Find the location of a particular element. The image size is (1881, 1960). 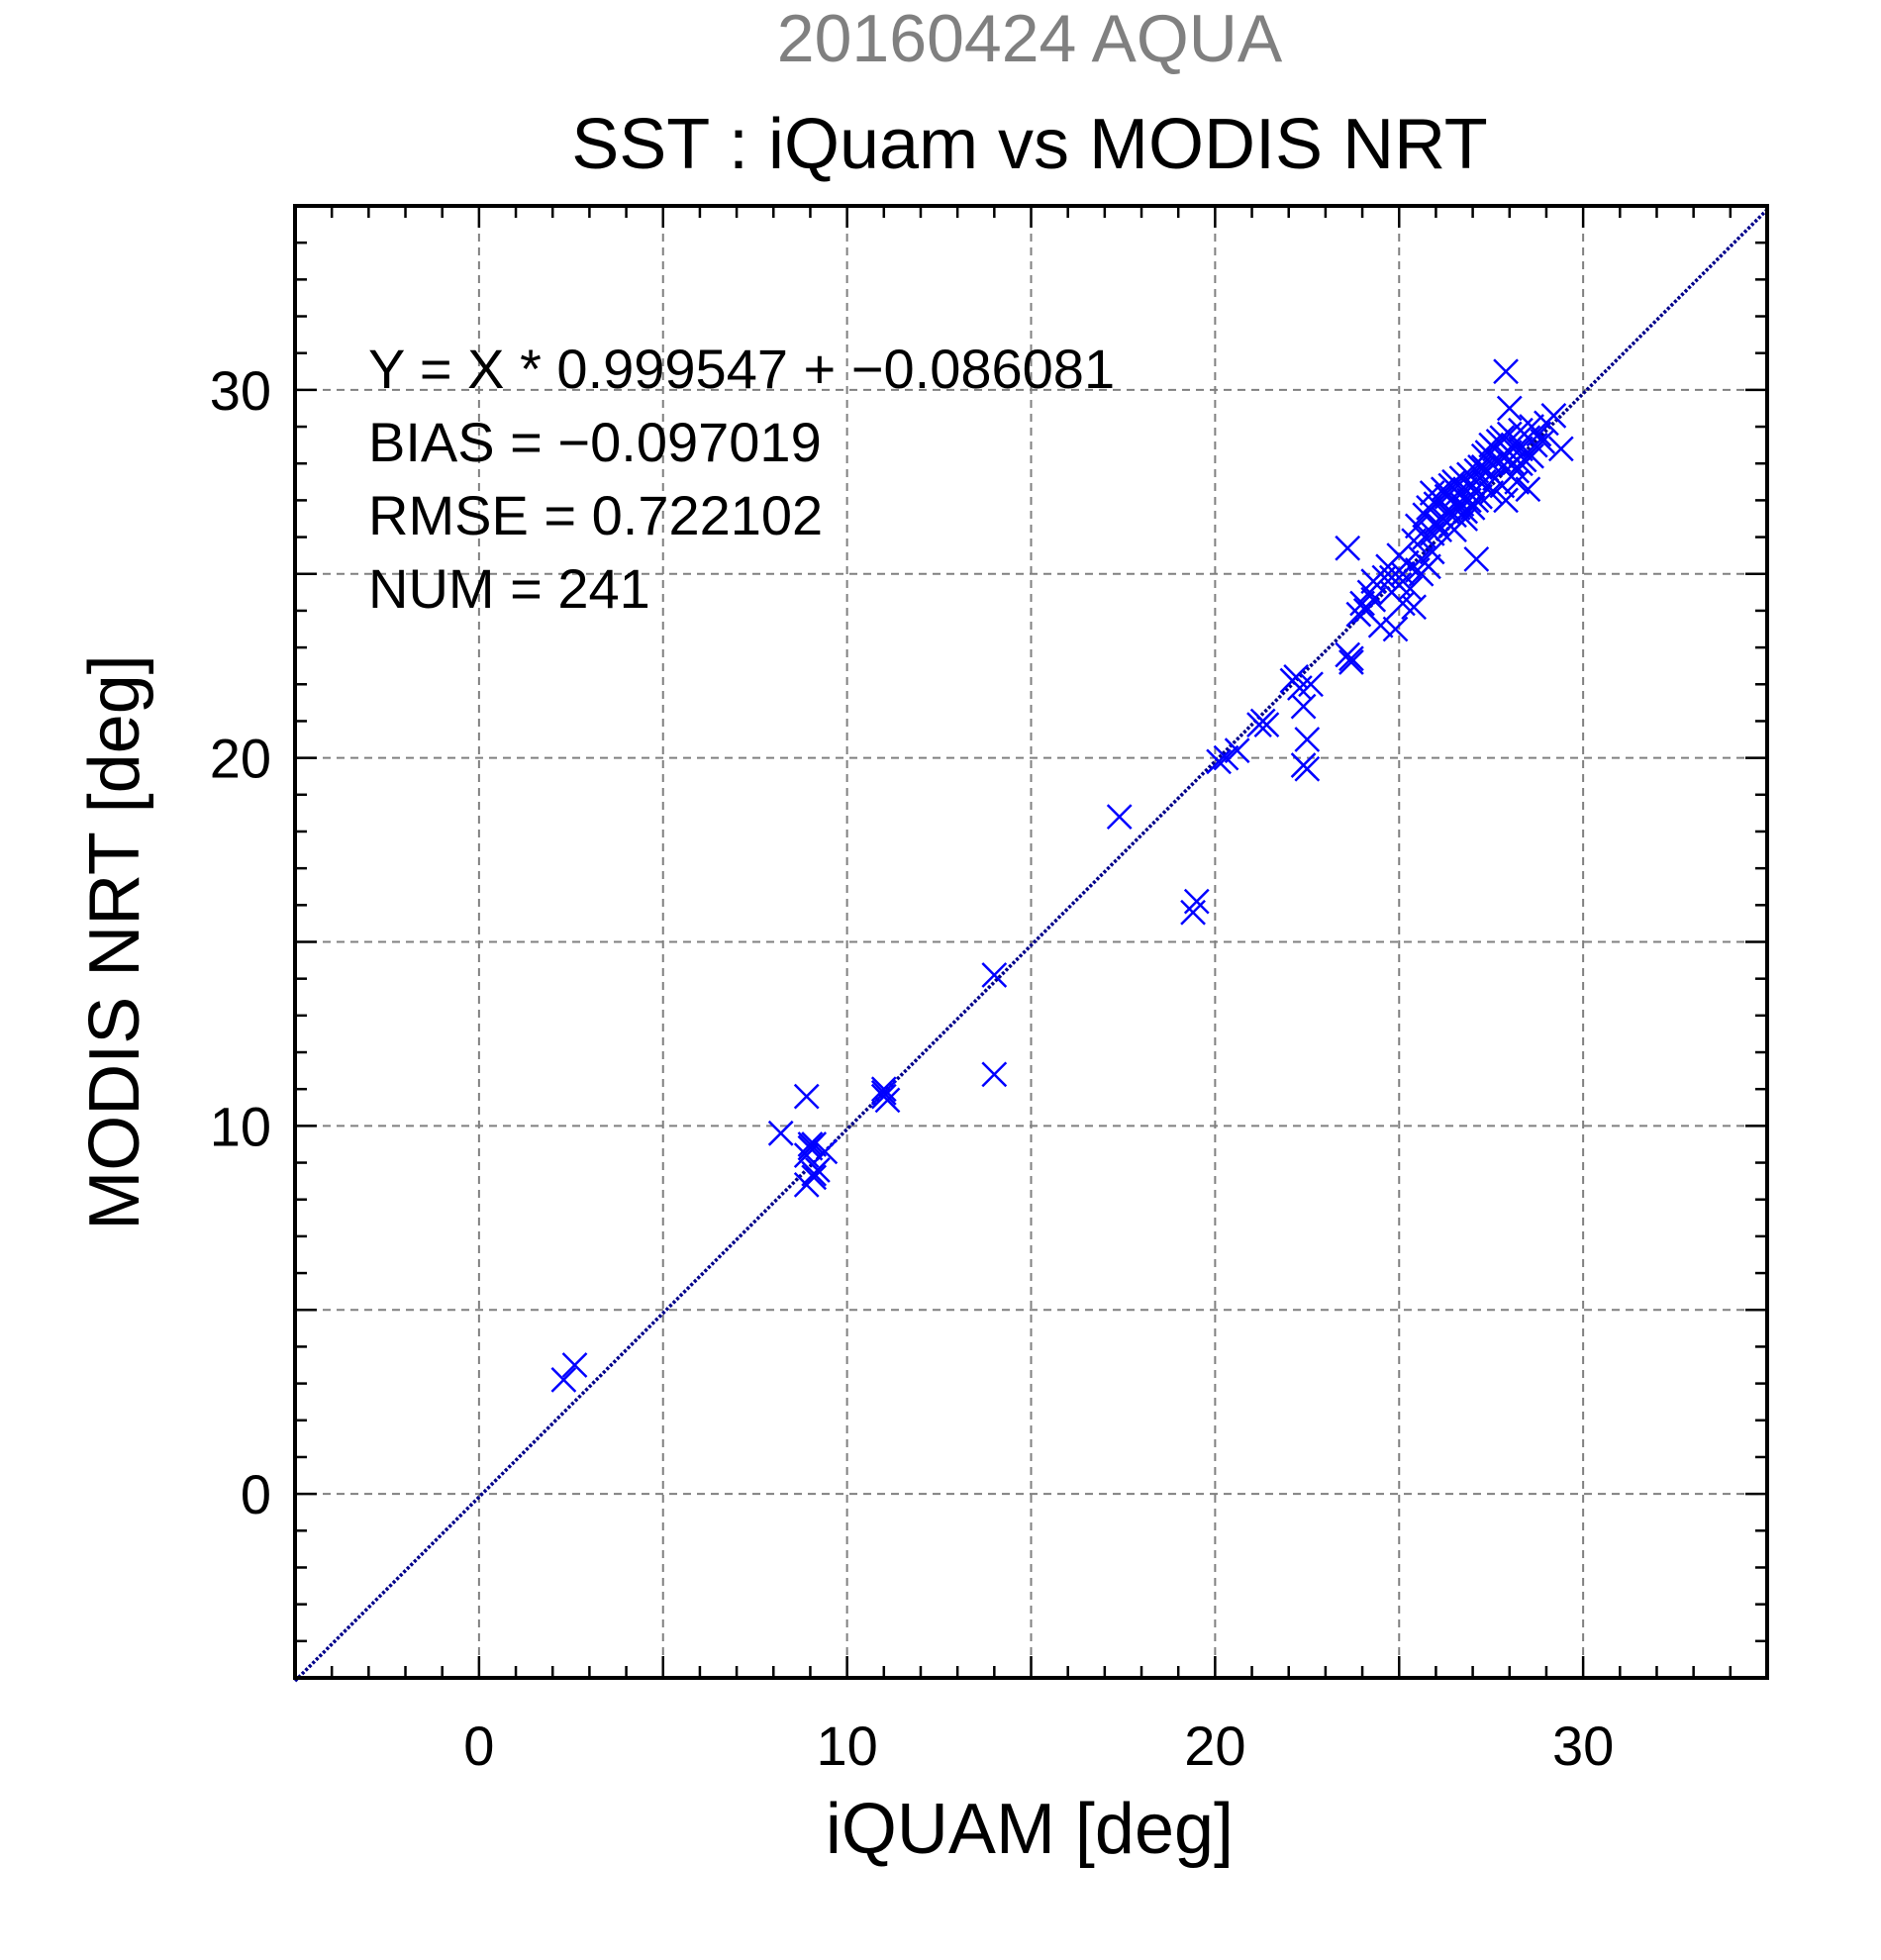

chart-title: SST : iQuam vs MODIS NRT is located at coordinates (1030, 144).